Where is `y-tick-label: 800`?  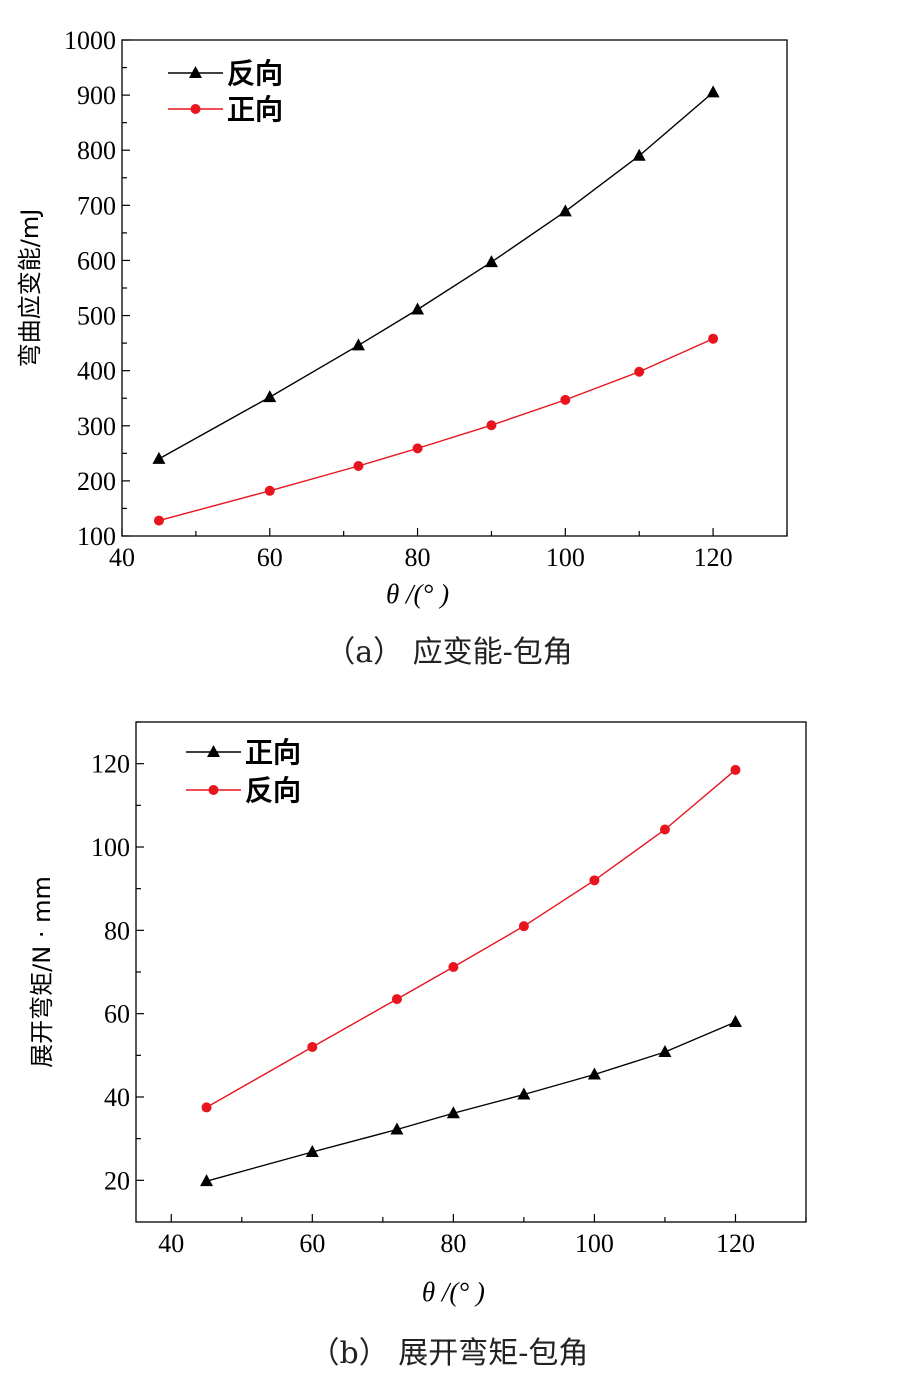 y-tick-label: 800 is located at coordinates (96, 150).